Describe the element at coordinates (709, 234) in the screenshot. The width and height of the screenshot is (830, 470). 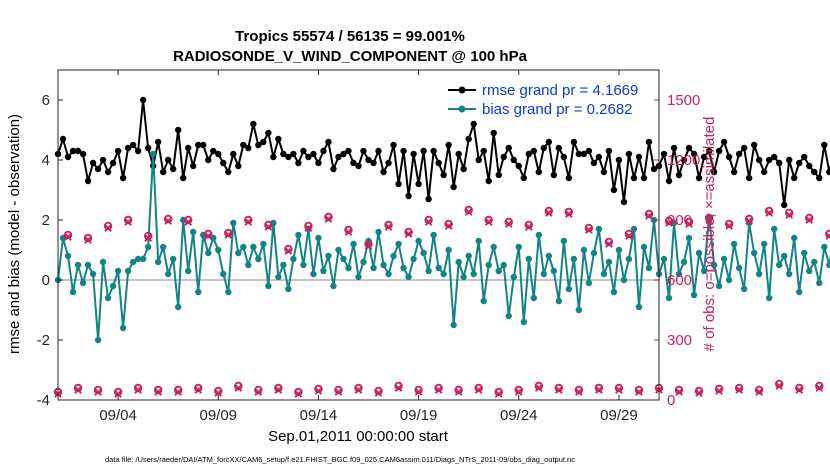
I see `y-axis-label-right: # of obs: o=possible; ×=assimilated` at that location.